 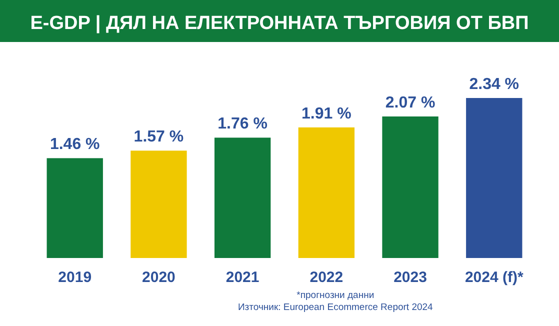 What do you see at coordinates (335, 295) in the screenshot?
I see `text: *прогнозни данни` at bounding box center [335, 295].